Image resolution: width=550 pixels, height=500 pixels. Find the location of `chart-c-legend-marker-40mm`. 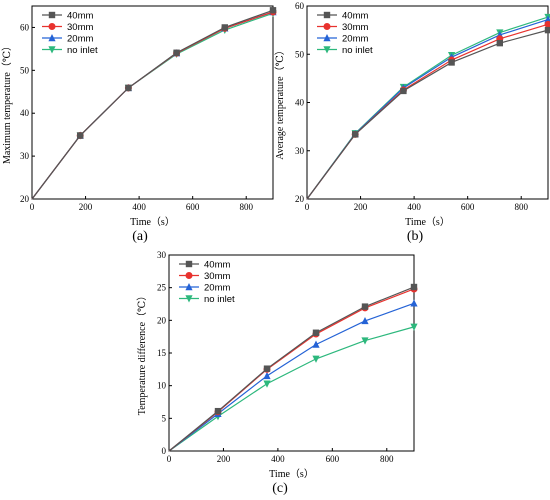

chart-c-legend-marker-40mm is located at coordinates (189, 264).